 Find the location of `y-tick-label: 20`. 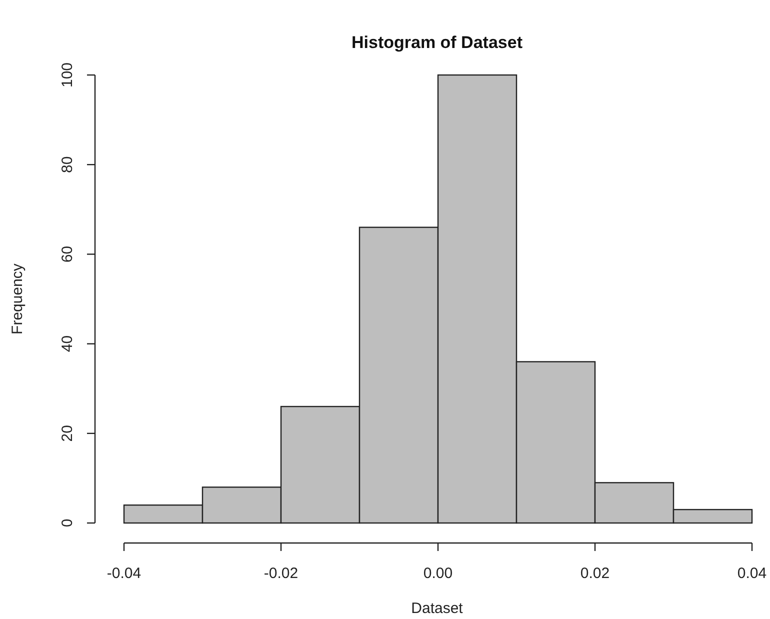

y-tick-label: 20 is located at coordinates (67, 433).